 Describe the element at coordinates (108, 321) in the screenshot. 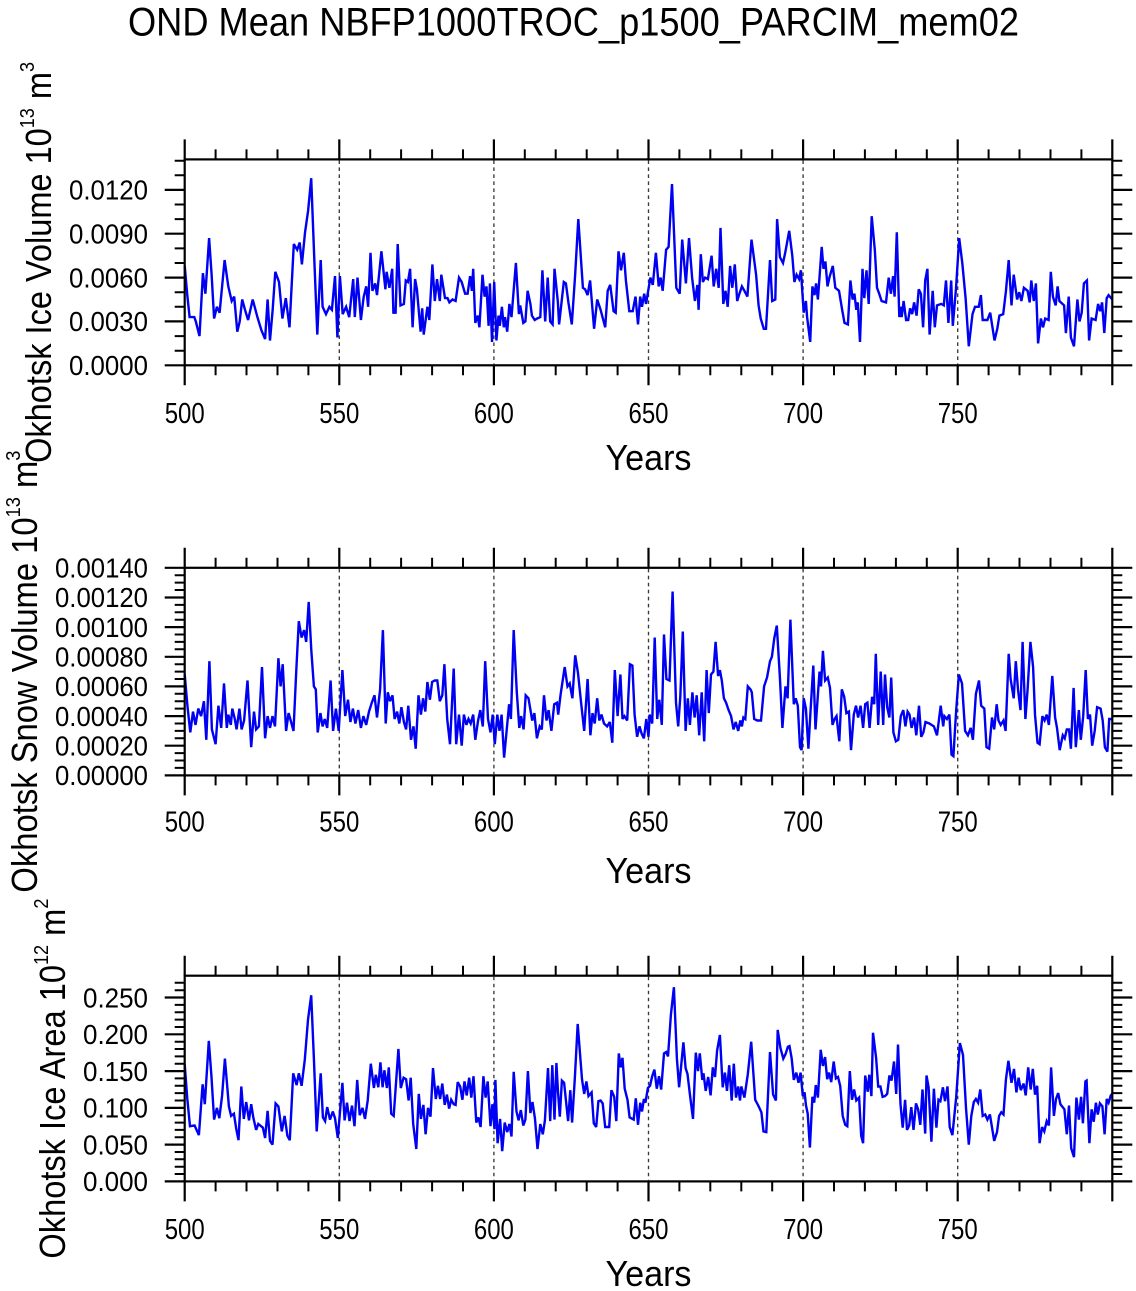

I see `svg-text: 0.0030` at that location.